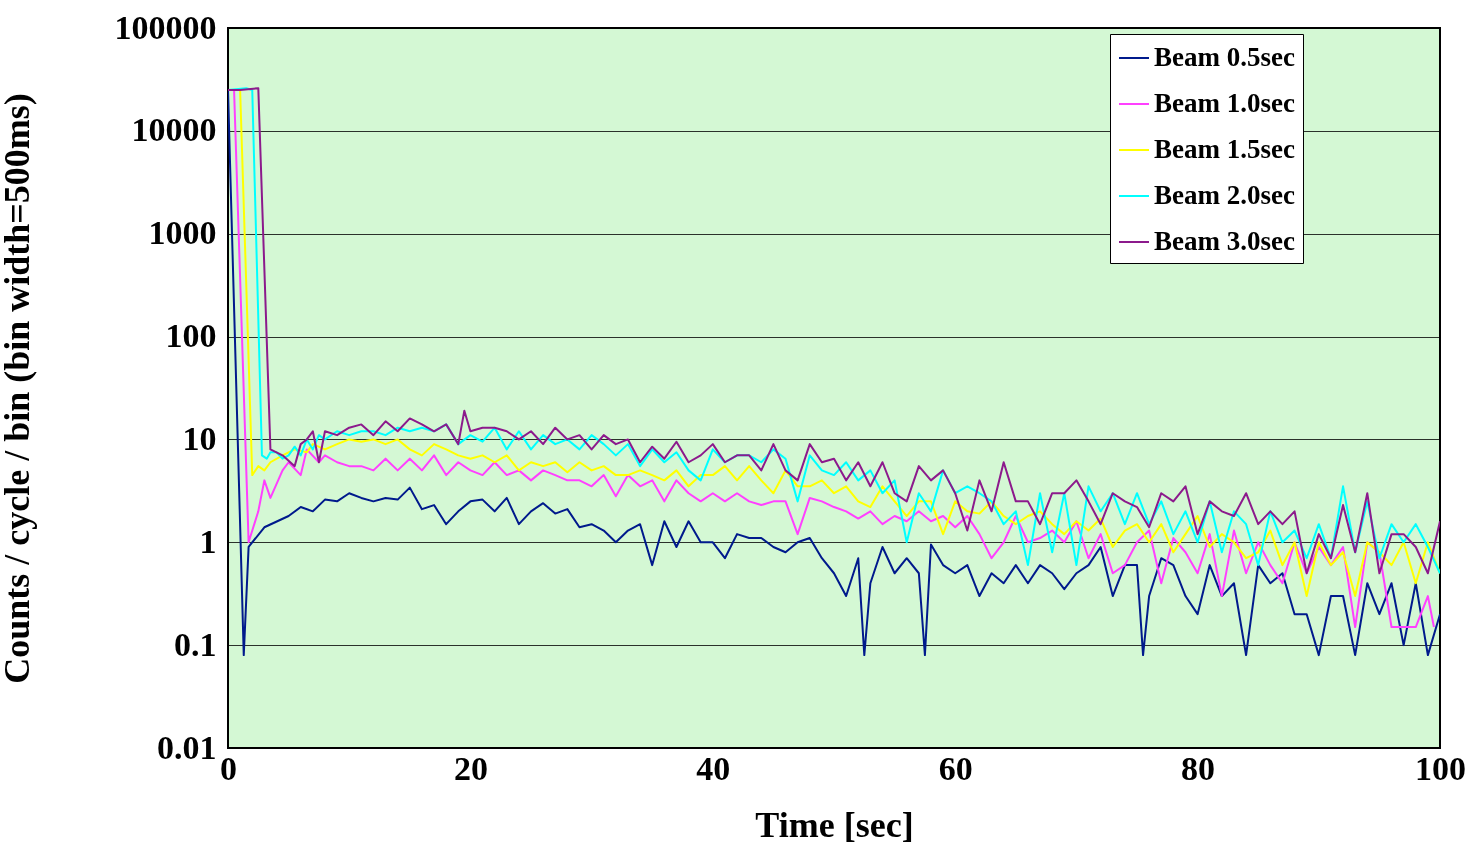 The image size is (1472, 860). Describe the element at coordinates (1224, 57) in the screenshot. I see `legend-label: Beam 0.5sec` at that location.